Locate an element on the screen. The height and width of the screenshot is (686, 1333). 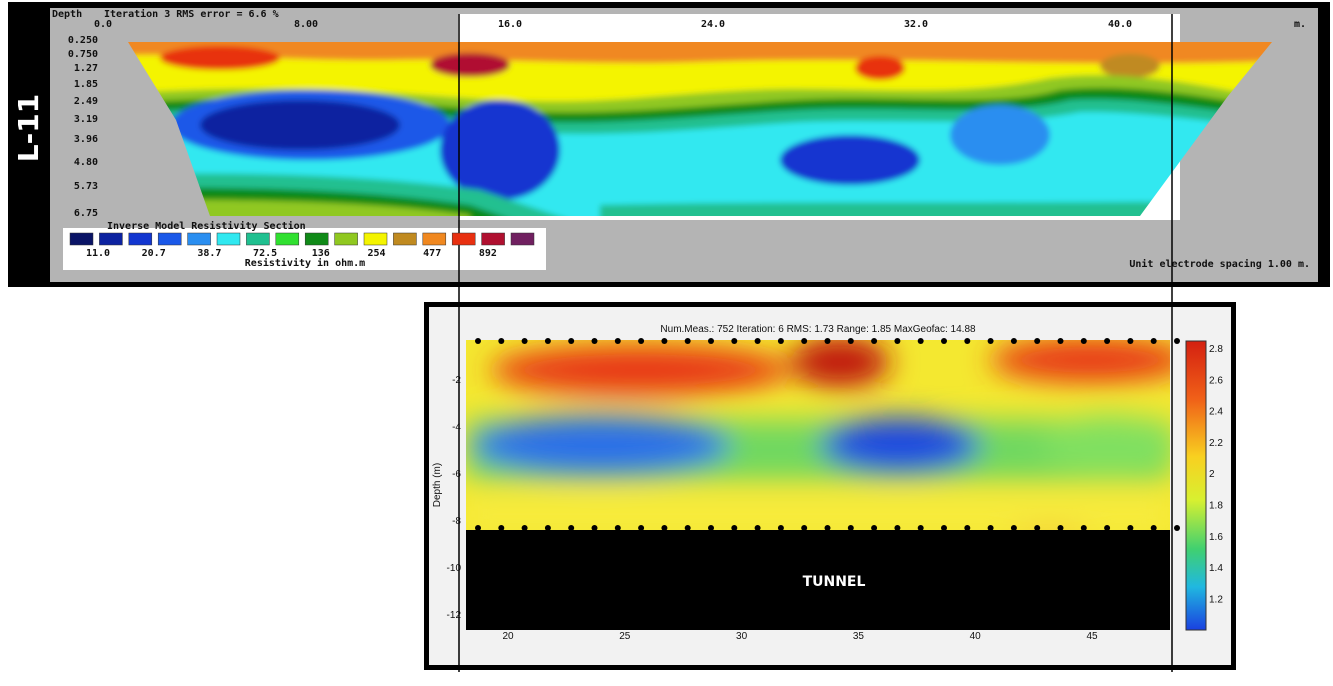
y-label: -8 is located at coordinates (456, 521).